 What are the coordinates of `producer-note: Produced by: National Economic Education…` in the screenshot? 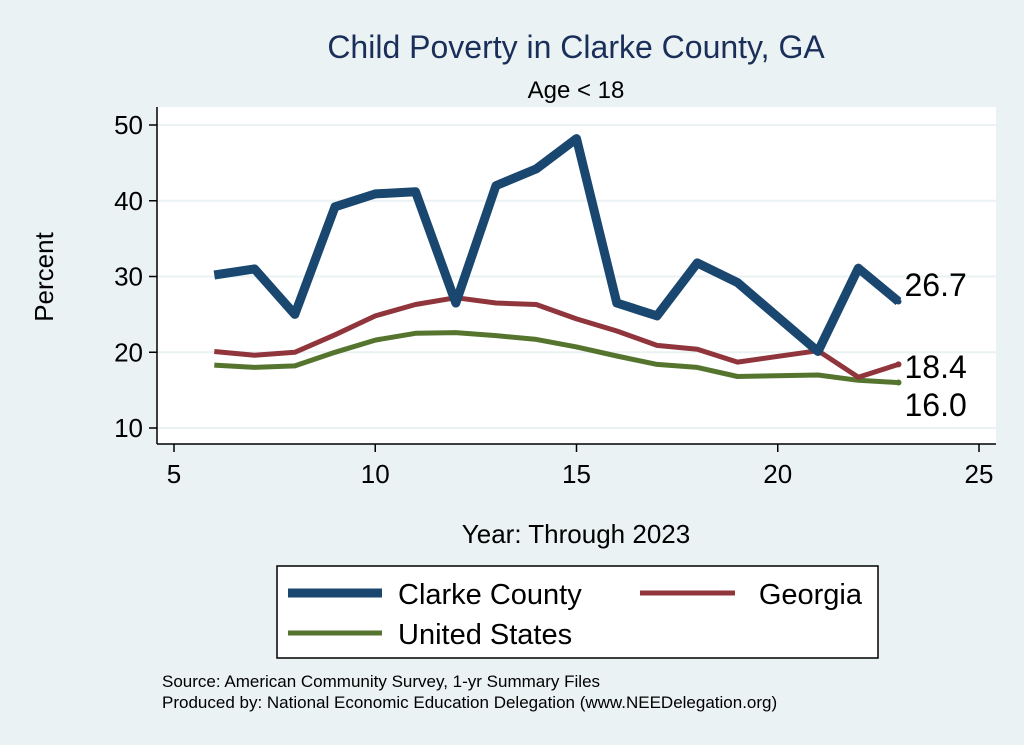 It's located at (469, 702).